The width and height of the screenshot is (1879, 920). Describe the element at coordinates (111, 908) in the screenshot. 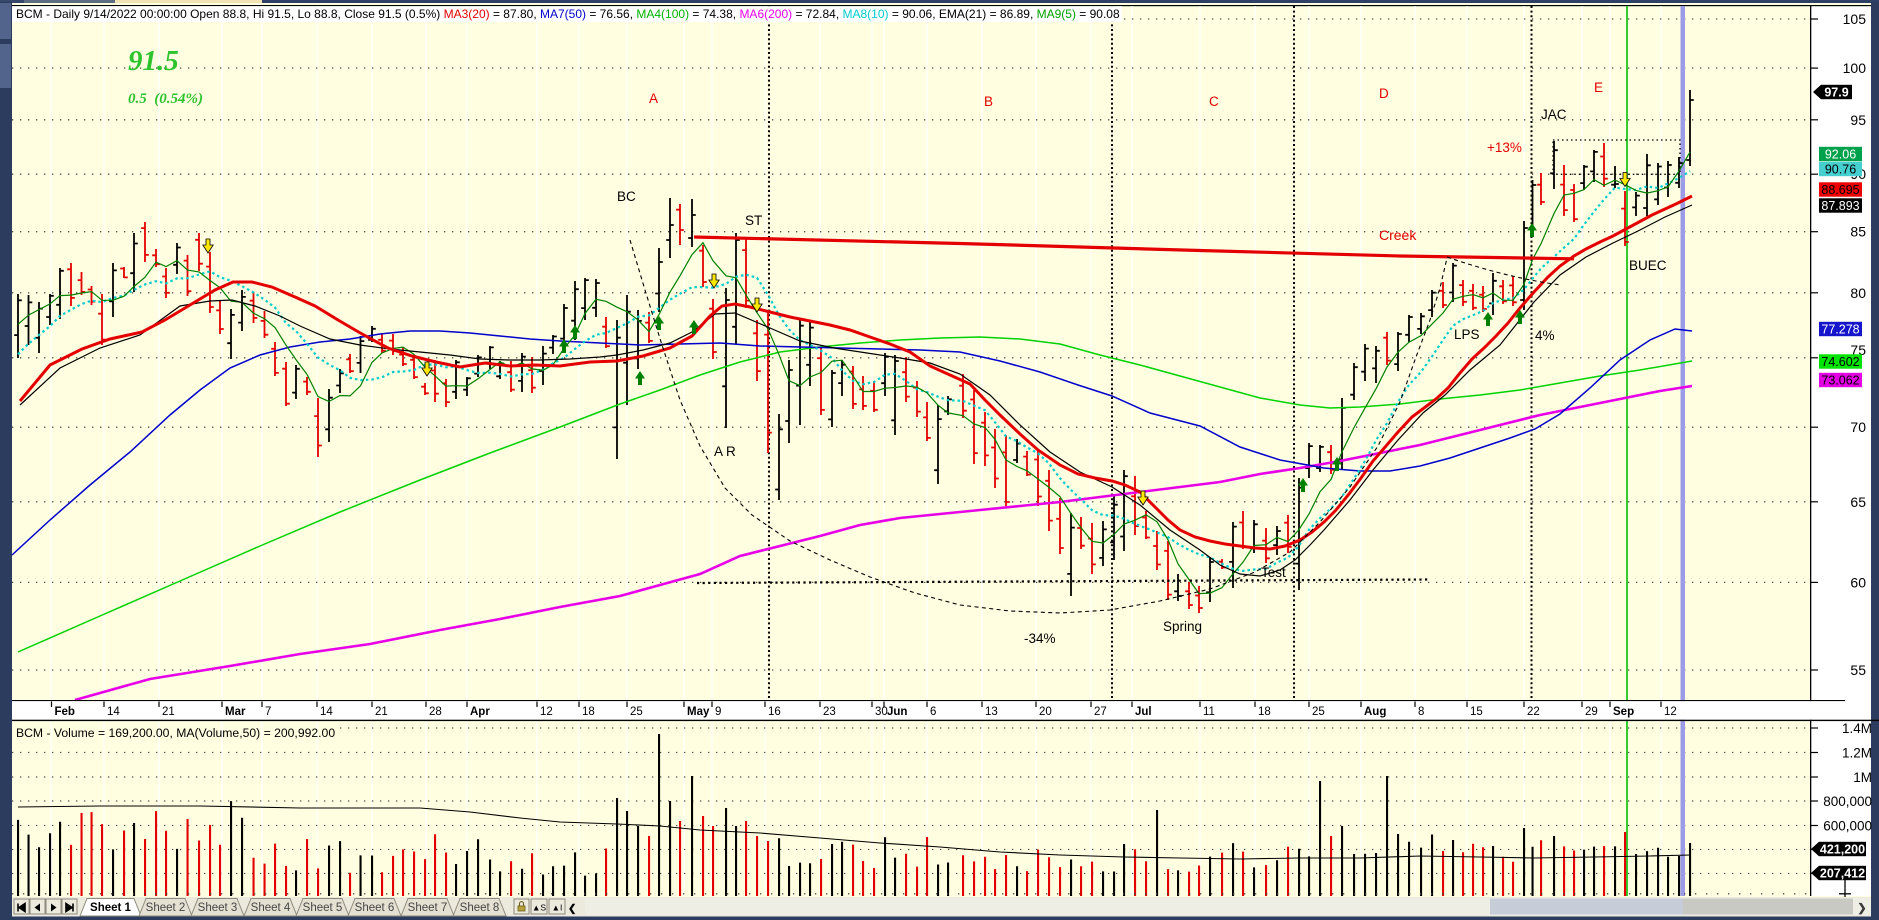

I see `svg-text: Sheet 1` at that location.